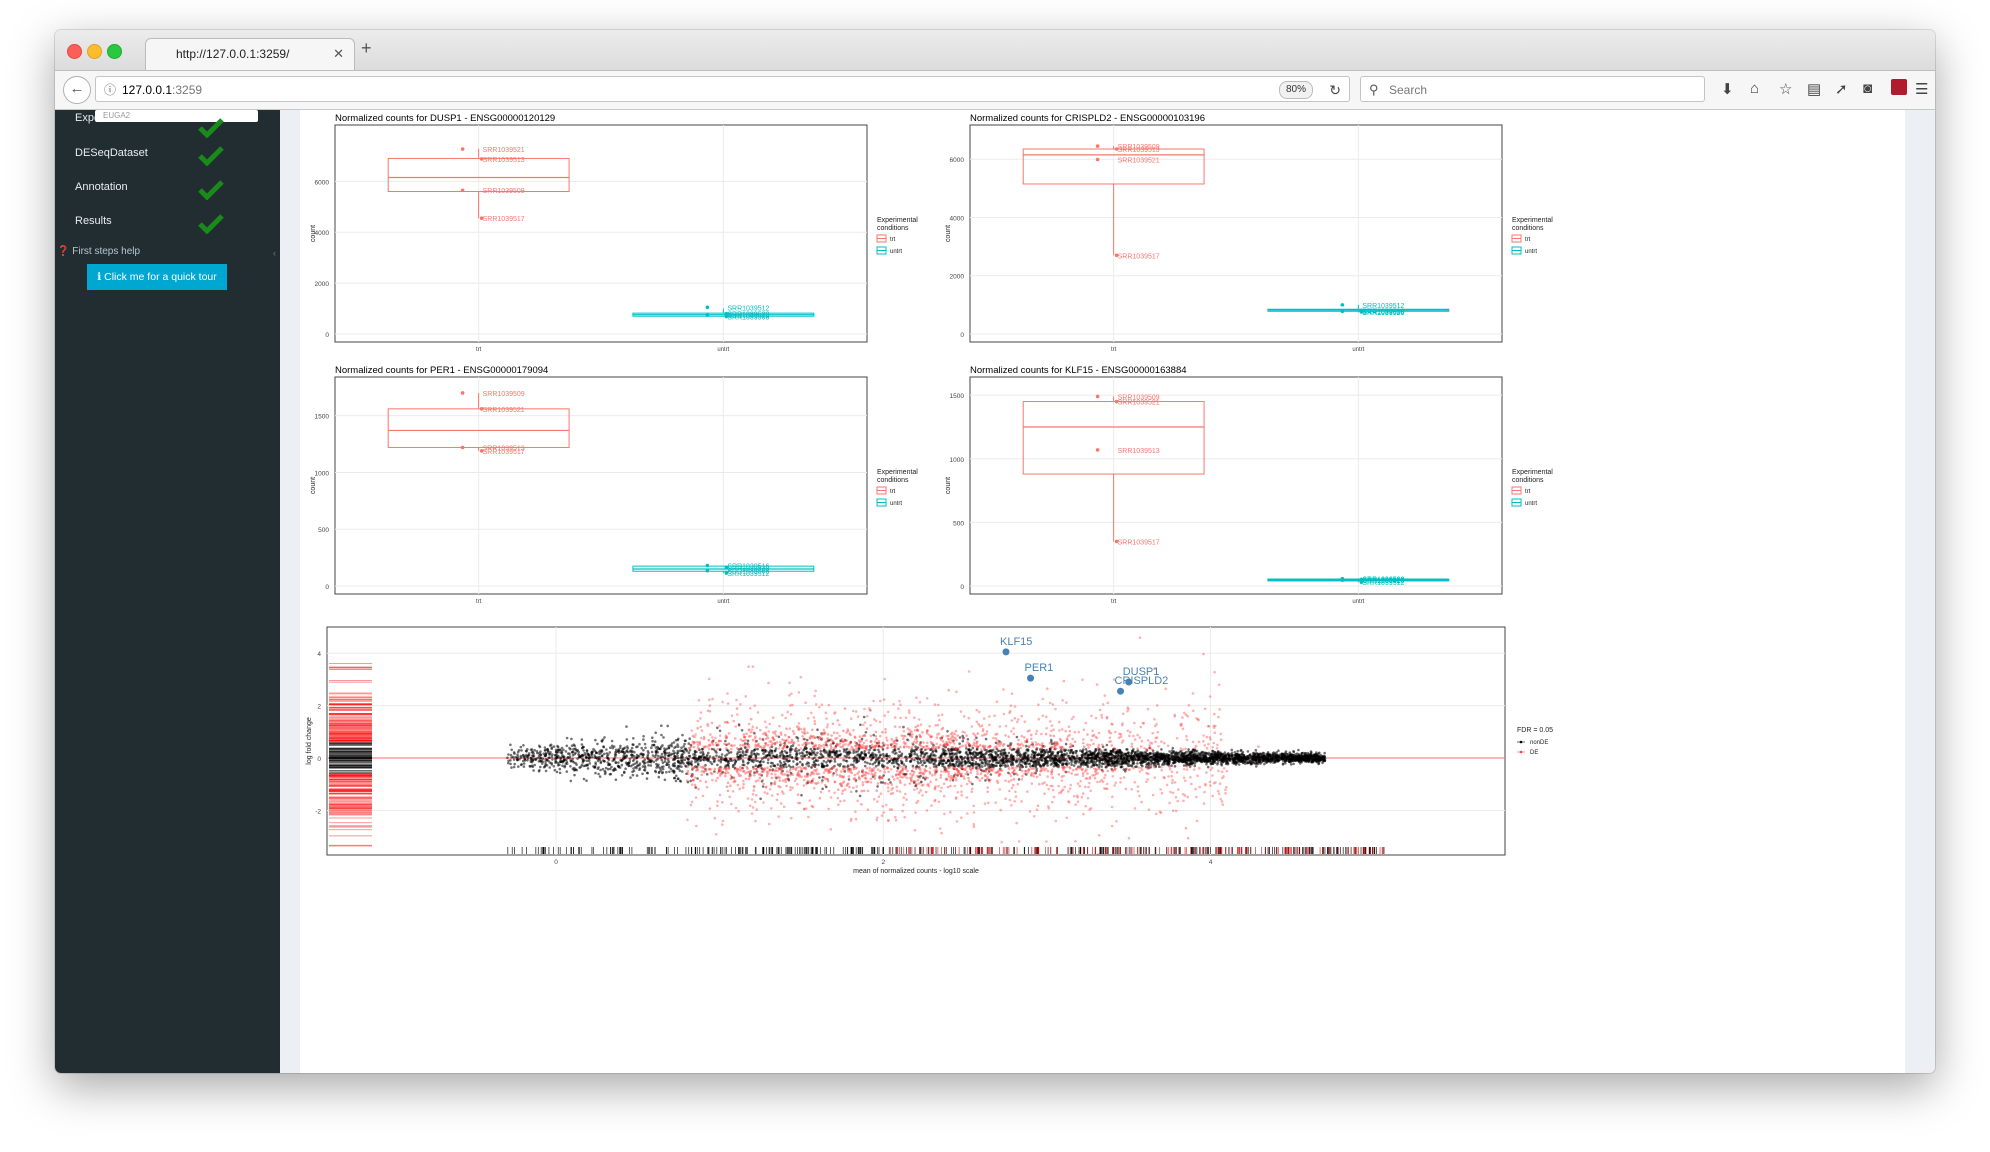 The width and height of the screenshot is (1990, 1152). I want to click on collapse-chevron-icon: ‹, so click(274, 253).